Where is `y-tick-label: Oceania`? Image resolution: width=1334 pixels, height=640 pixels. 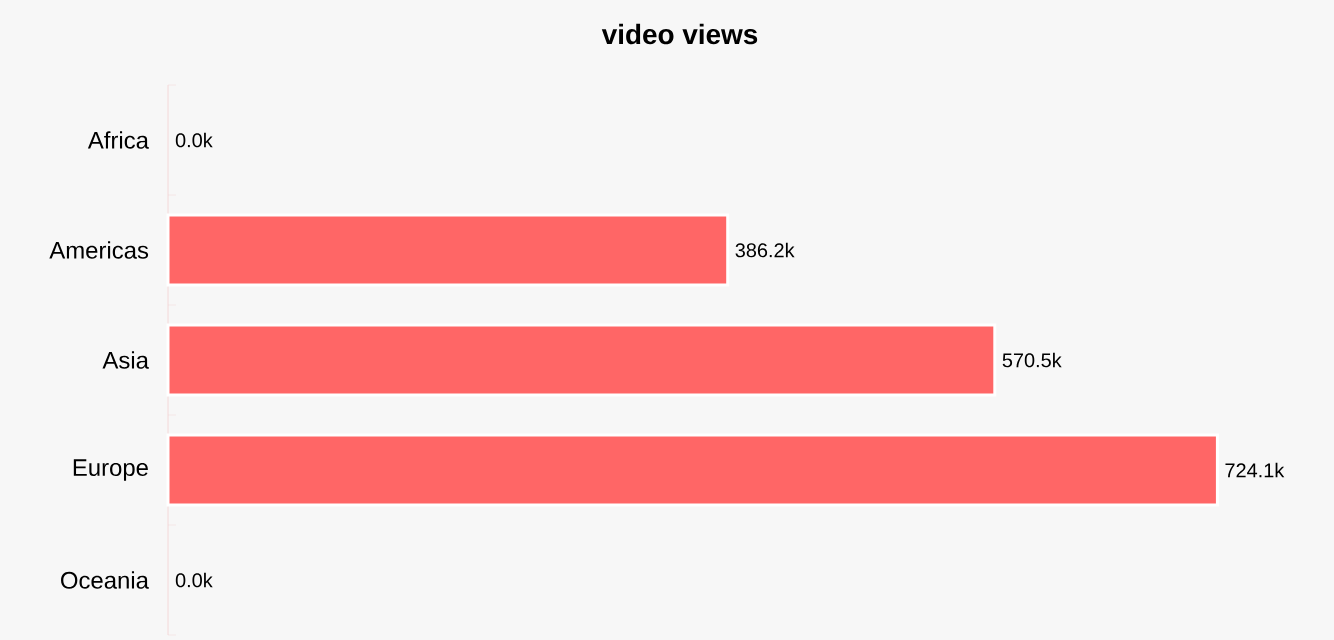 y-tick-label: Oceania is located at coordinates (105, 580).